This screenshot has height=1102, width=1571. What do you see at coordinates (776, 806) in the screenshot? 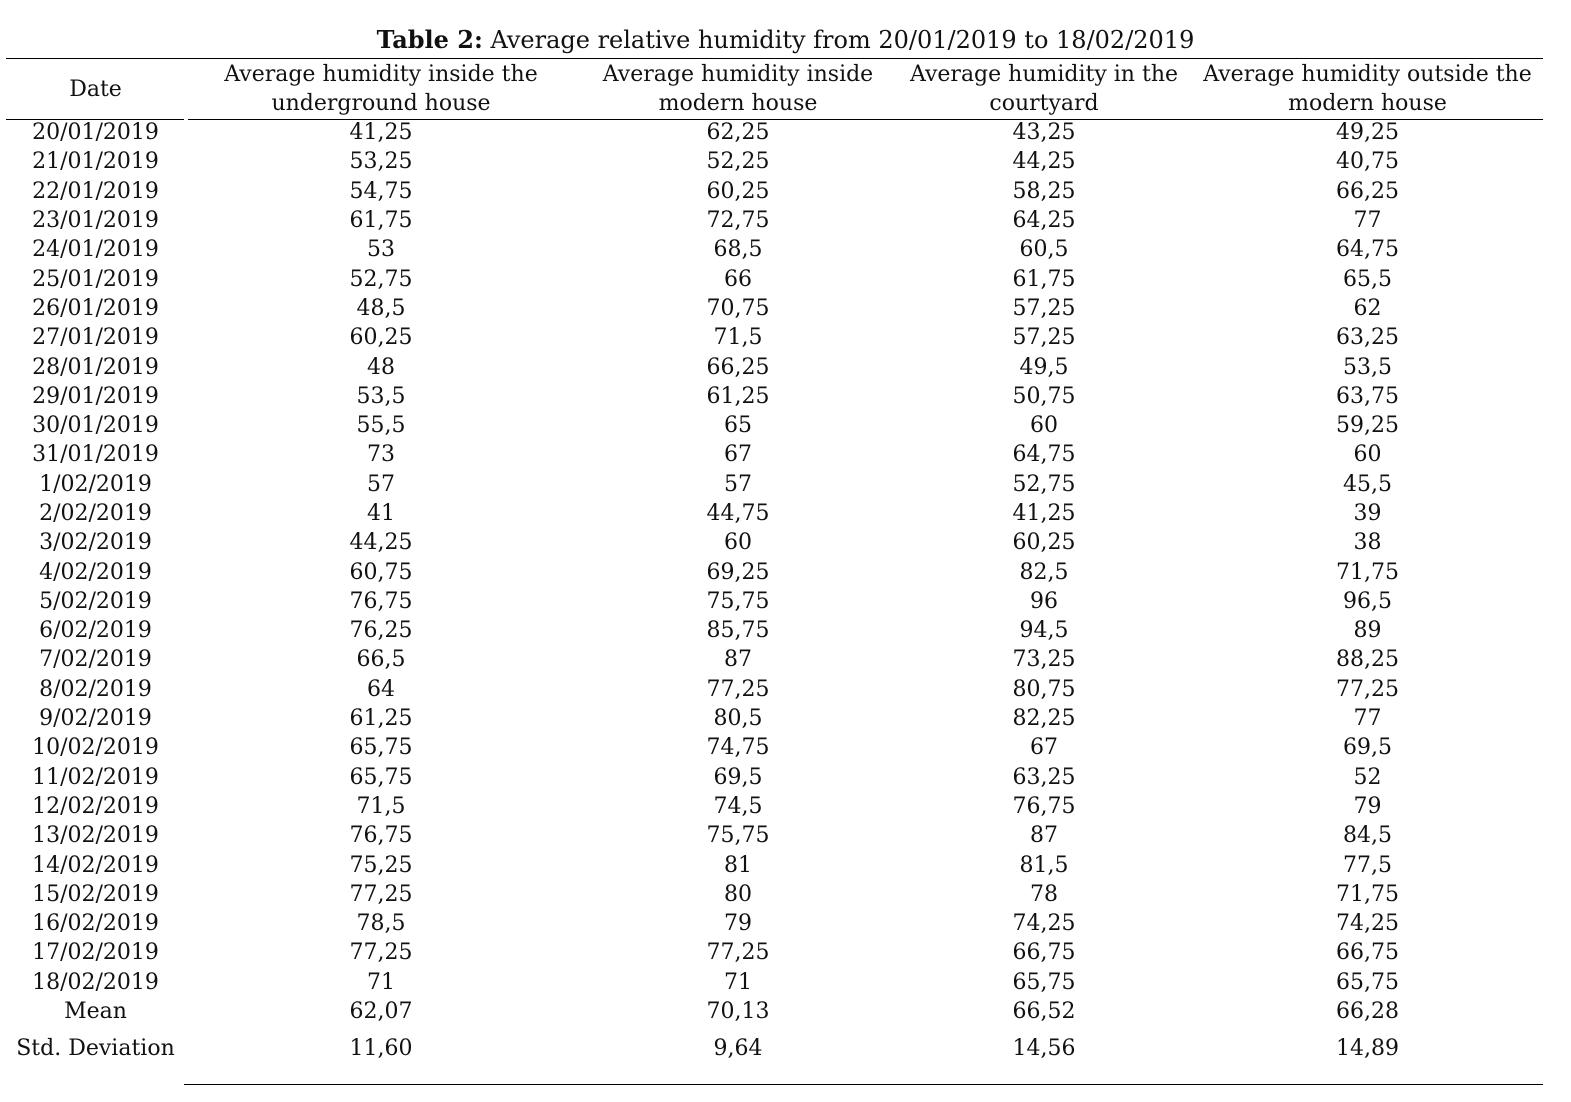
I see `table-row: 12/02/2019 71,5 74,5 76,75 79` at bounding box center [776, 806].